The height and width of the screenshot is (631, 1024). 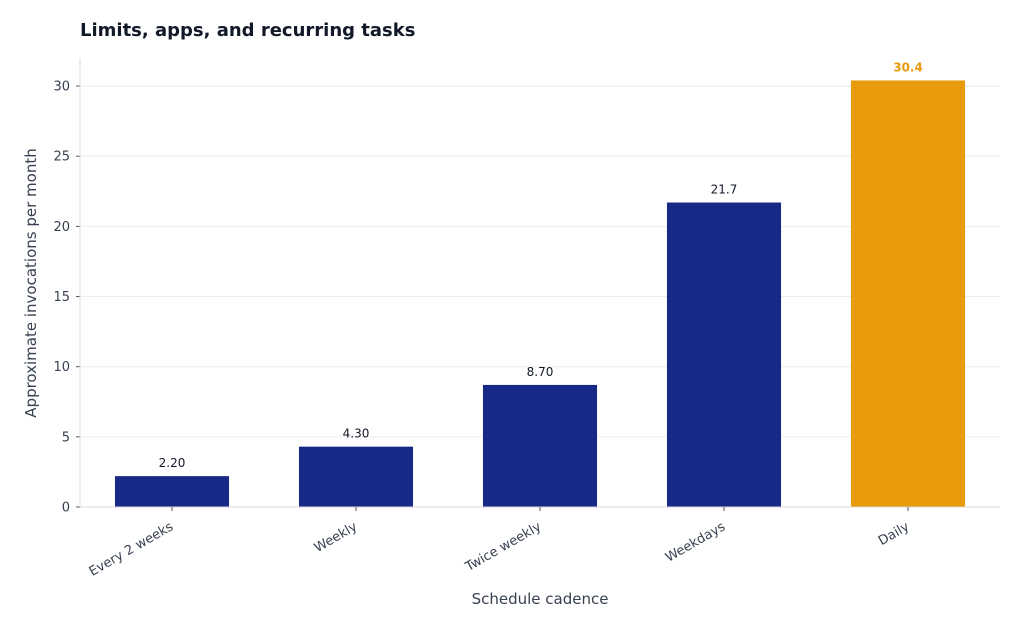 I want to click on y-axis-label: Approximate invocations per month, so click(x=31, y=282).